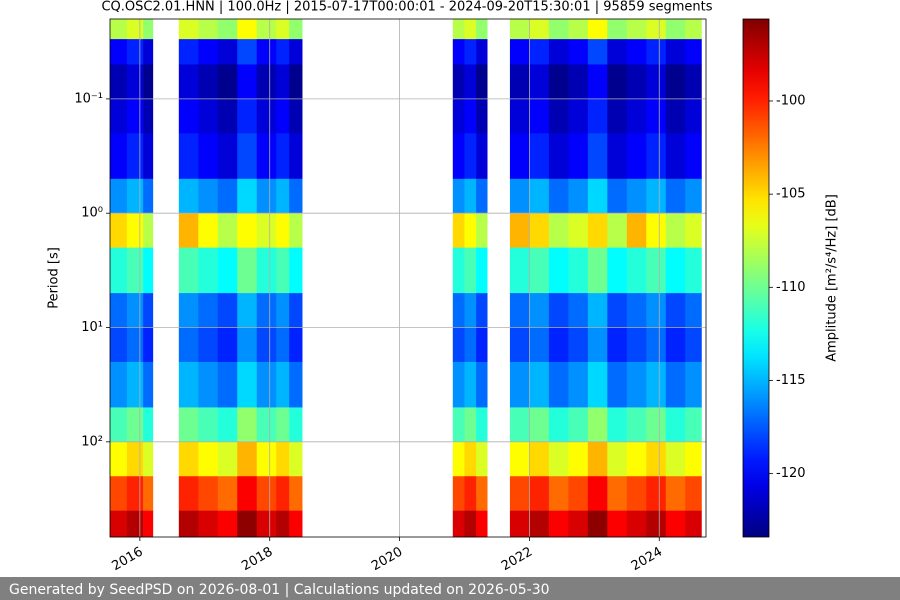  I want to click on colorbar-label: Amplitude [m²/s⁴/Hz] [dB], so click(832, 278).